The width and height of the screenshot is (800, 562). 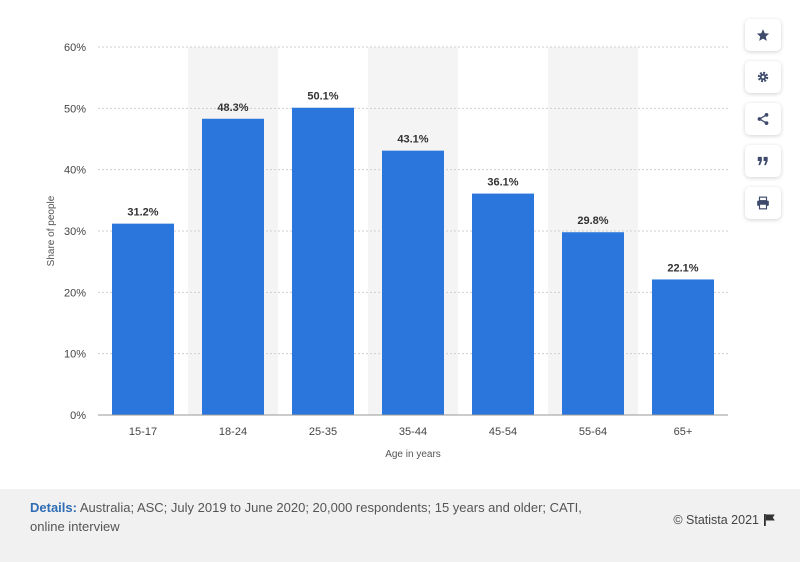 What do you see at coordinates (233, 432) in the screenshot?
I see `x-tick-label-18-24: 18-24` at bounding box center [233, 432].